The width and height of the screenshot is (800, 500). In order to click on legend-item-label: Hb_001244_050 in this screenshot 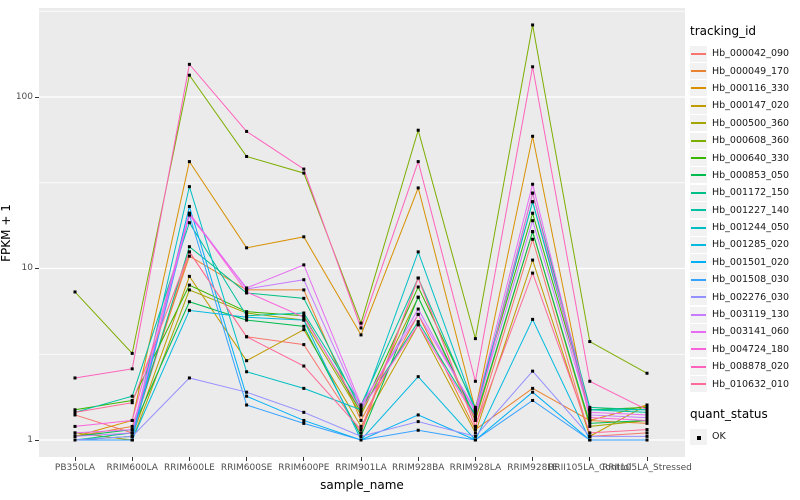, I will do `click(751, 228)`.